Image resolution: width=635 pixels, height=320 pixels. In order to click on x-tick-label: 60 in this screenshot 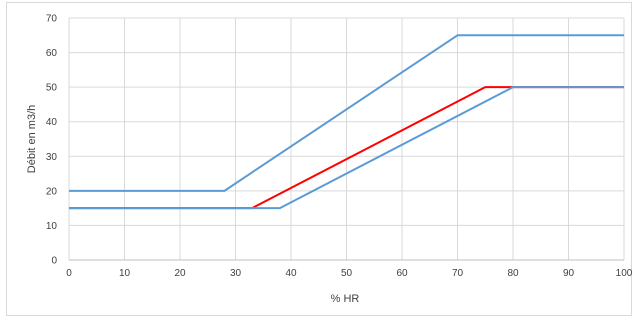, I will do `click(402, 273)`.